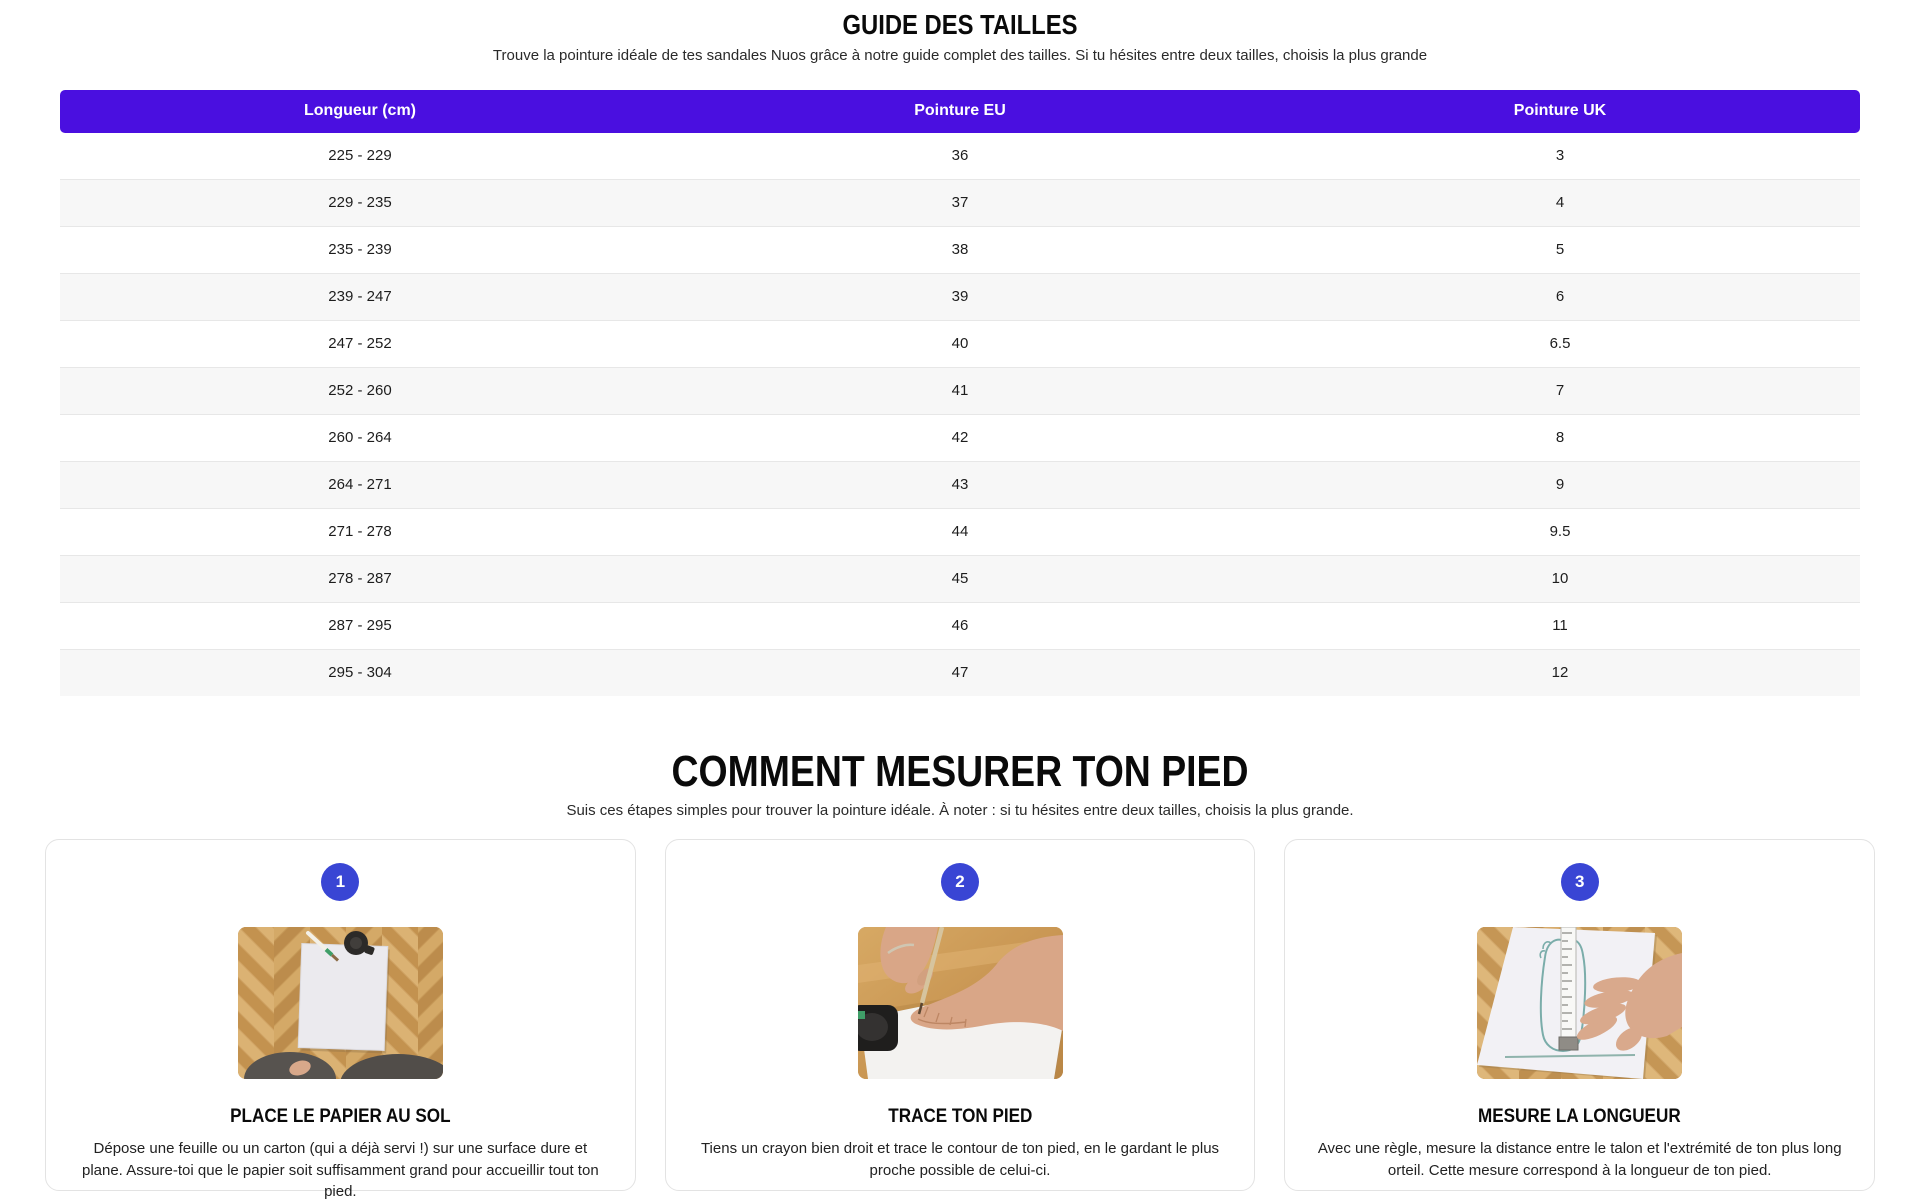 The image size is (1920, 1203). I want to click on step-card-3: 3, so click(1580, 1014).